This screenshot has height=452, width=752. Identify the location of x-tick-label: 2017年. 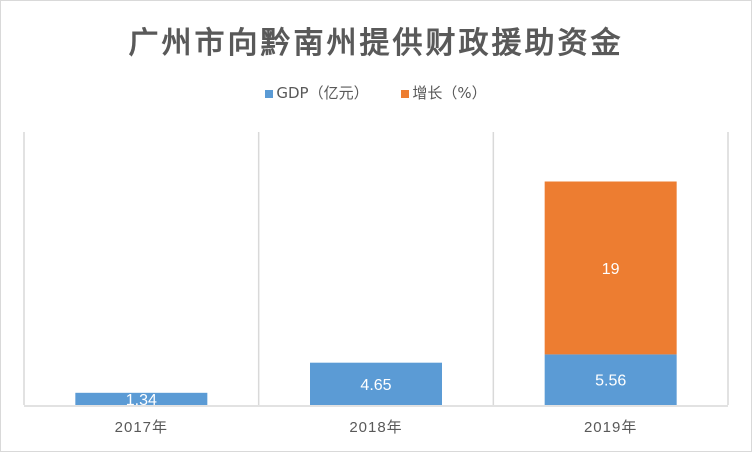
(141, 427).